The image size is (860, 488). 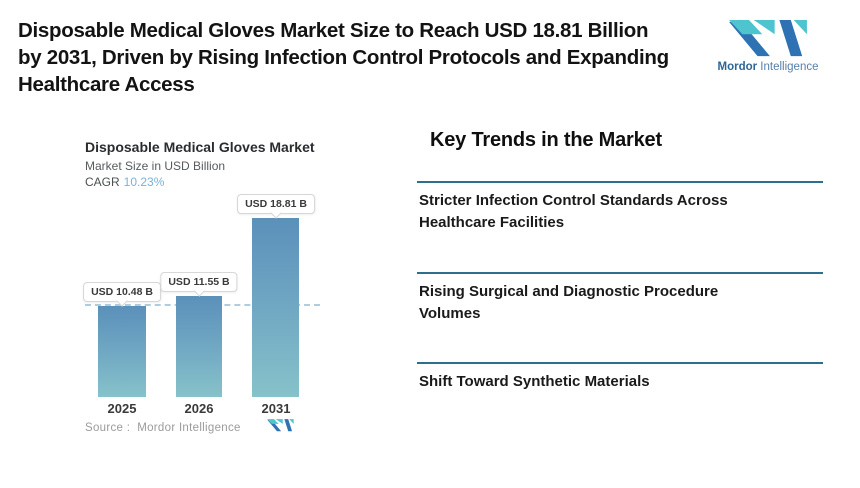 What do you see at coordinates (275, 307) in the screenshot?
I see `bar-2031` at bounding box center [275, 307].